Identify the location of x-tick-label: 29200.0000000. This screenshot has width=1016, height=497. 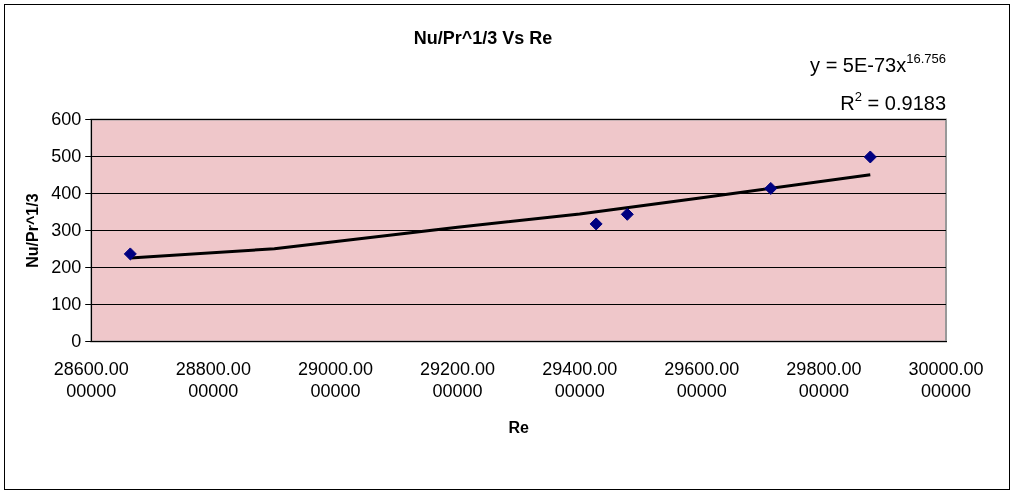
(458, 380).